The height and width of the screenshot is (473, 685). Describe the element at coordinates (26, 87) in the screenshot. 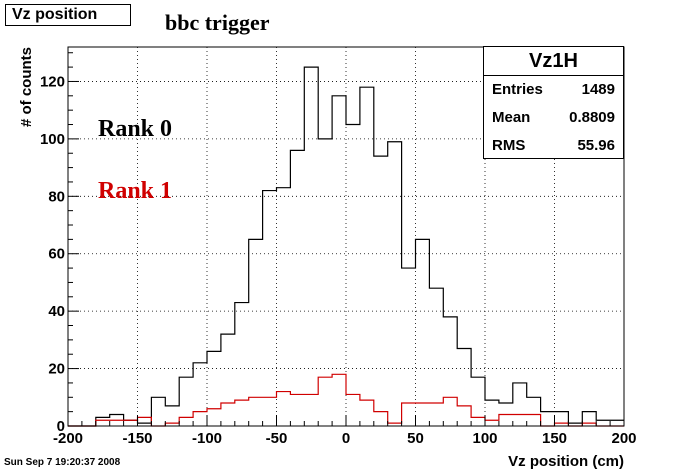

I see `y-axis-label: # of counts` at that location.